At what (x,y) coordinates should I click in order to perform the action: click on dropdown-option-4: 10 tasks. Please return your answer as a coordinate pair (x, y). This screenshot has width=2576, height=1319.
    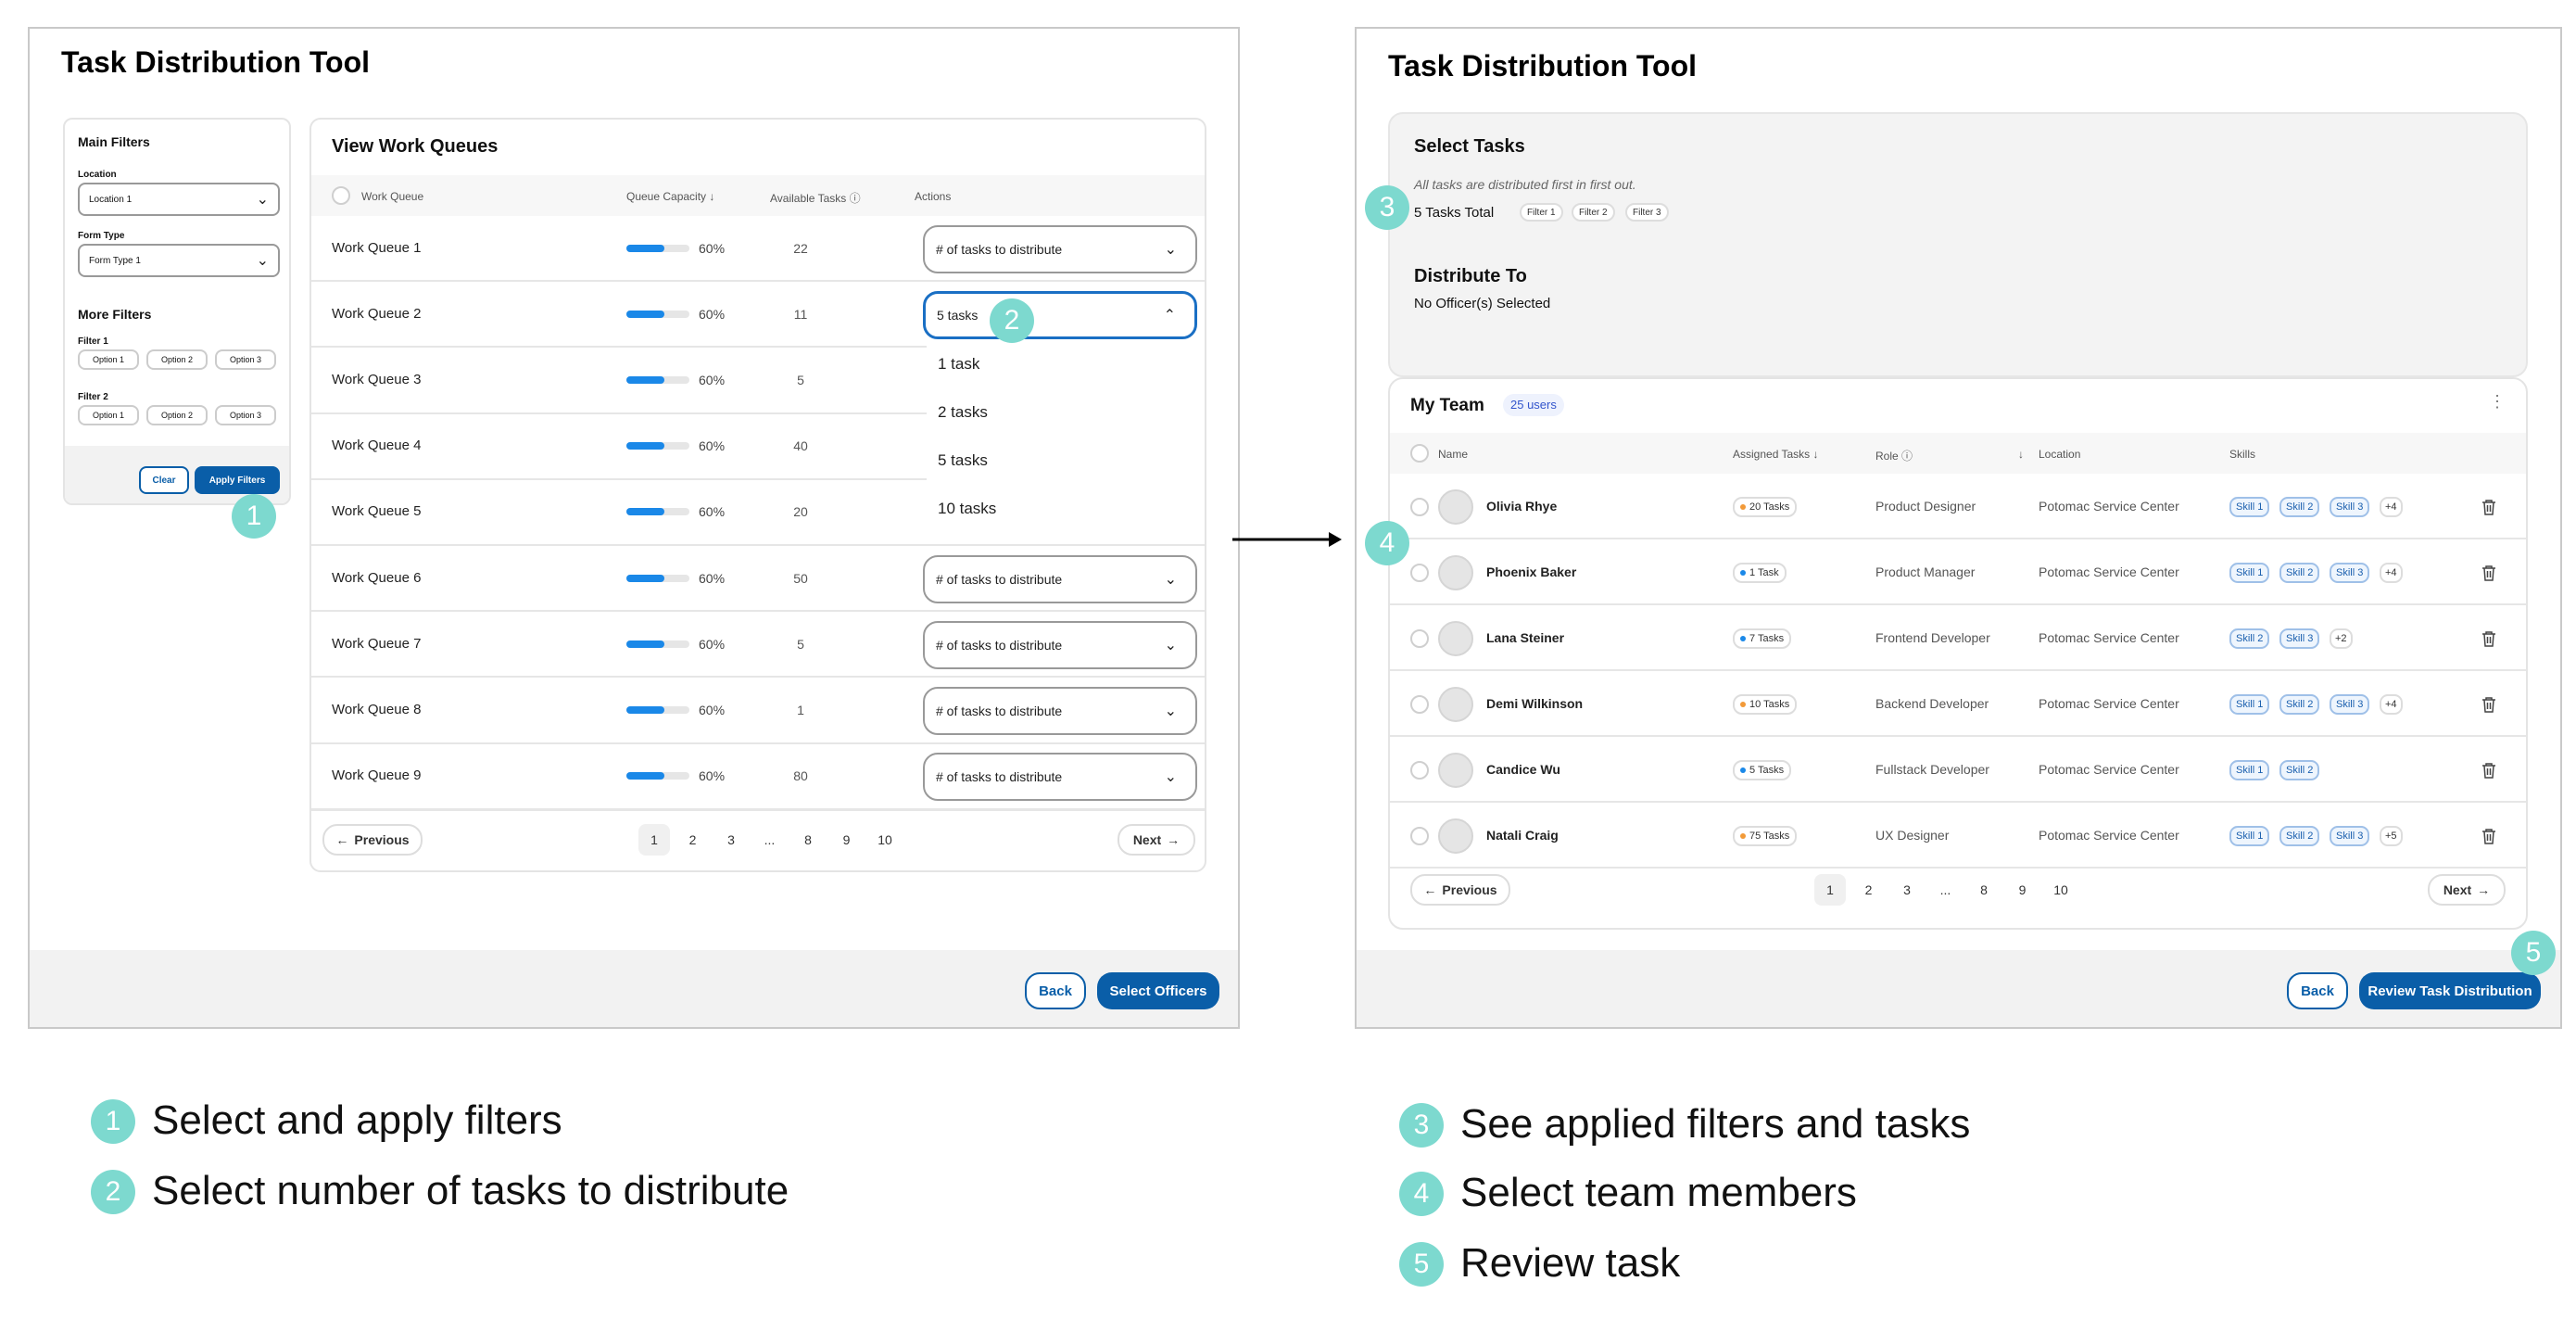
    Looking at the image, I should click on (967, 508).